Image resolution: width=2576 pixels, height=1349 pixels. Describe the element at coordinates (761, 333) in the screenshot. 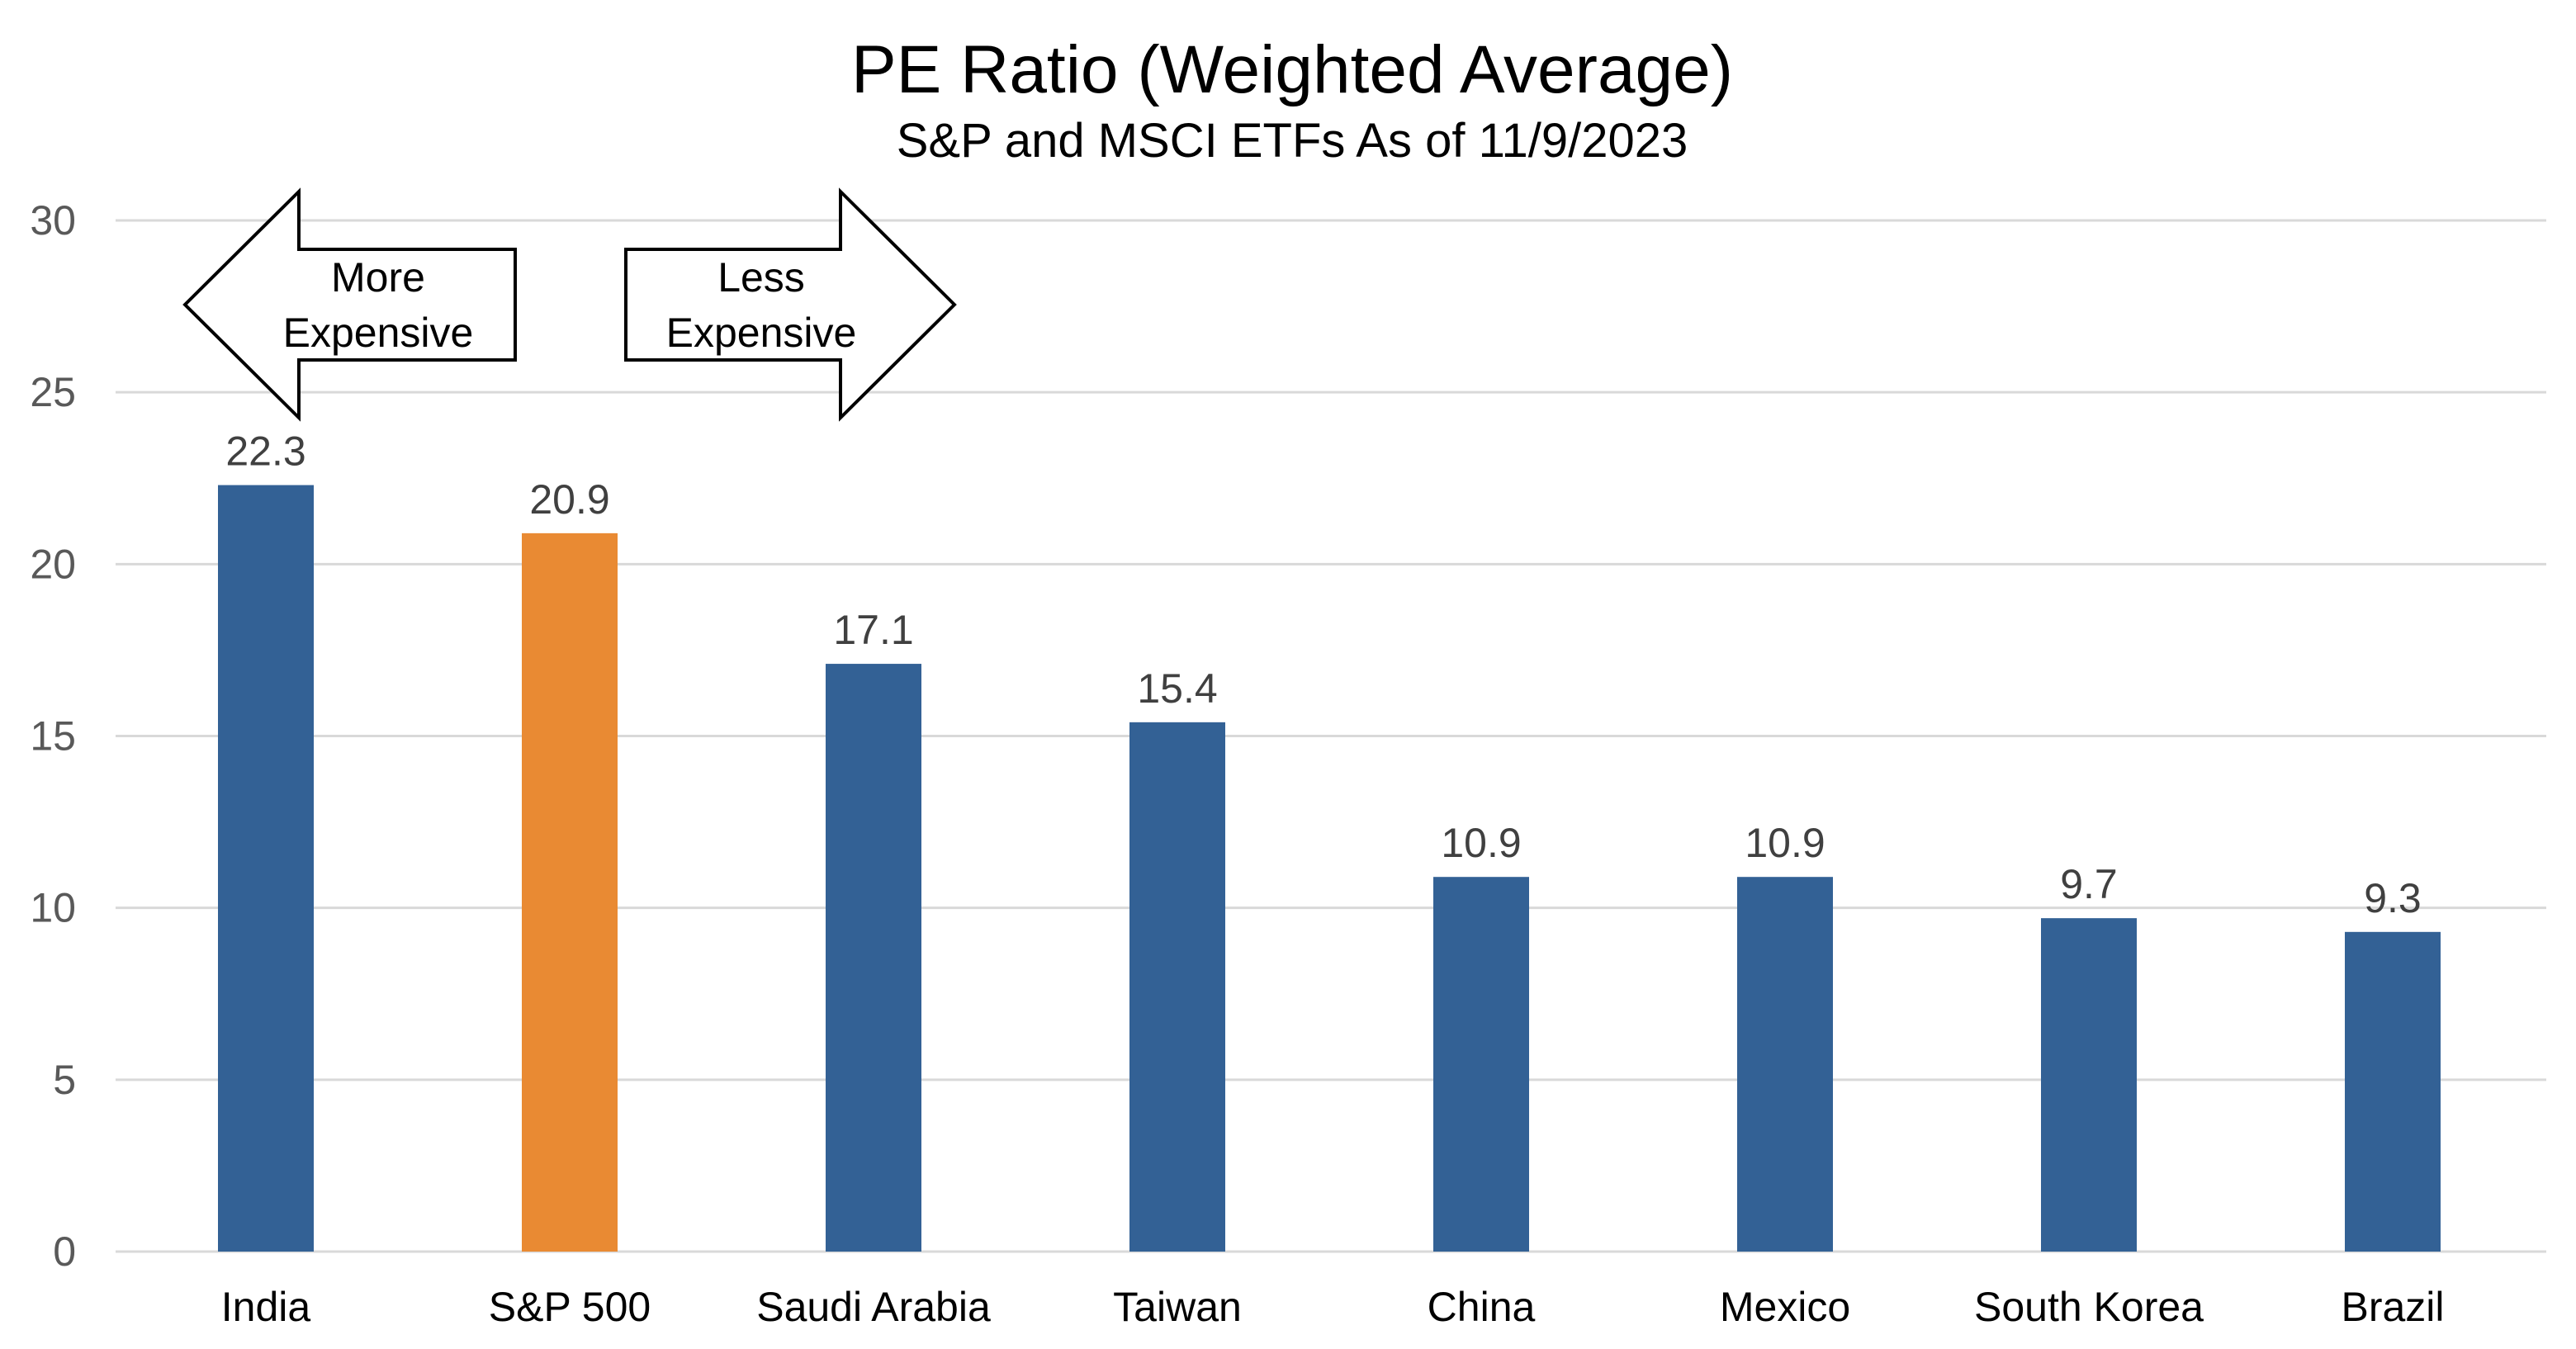

I see `right-arrow-line-2: Expensive` at that location.